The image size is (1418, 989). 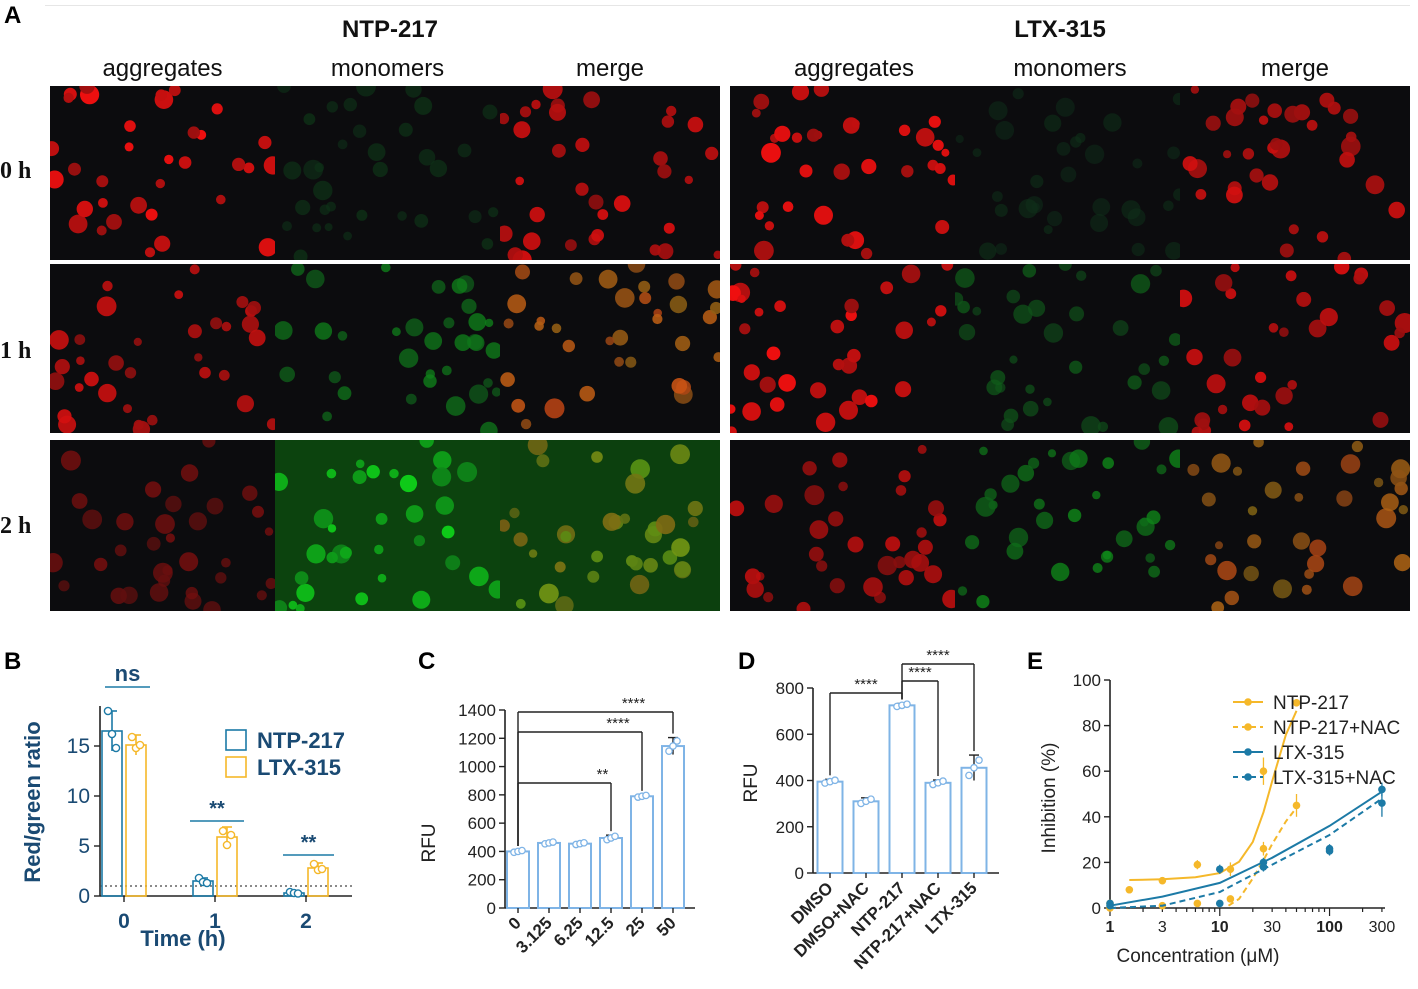 I want to click on micrograph-1h-ntp217-merge, so click(x=610, y=348).